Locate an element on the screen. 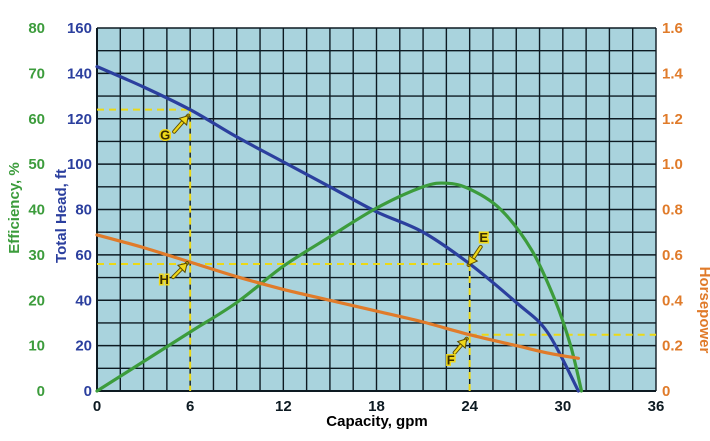  x-tick-label: 30 is located at coordinates (562, 406).